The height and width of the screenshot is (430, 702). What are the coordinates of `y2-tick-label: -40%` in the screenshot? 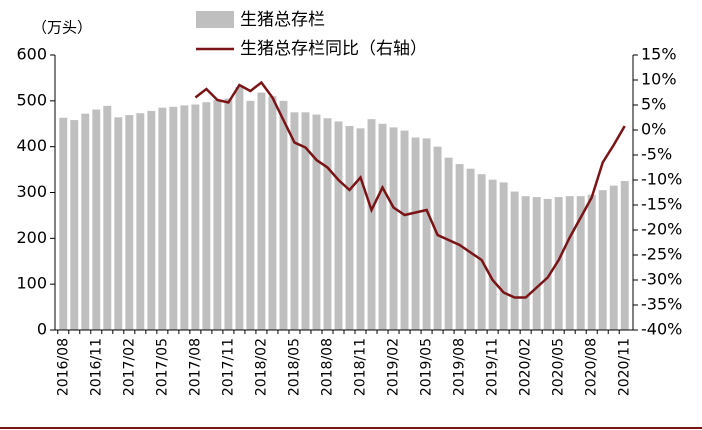 It's located at (661, 329).